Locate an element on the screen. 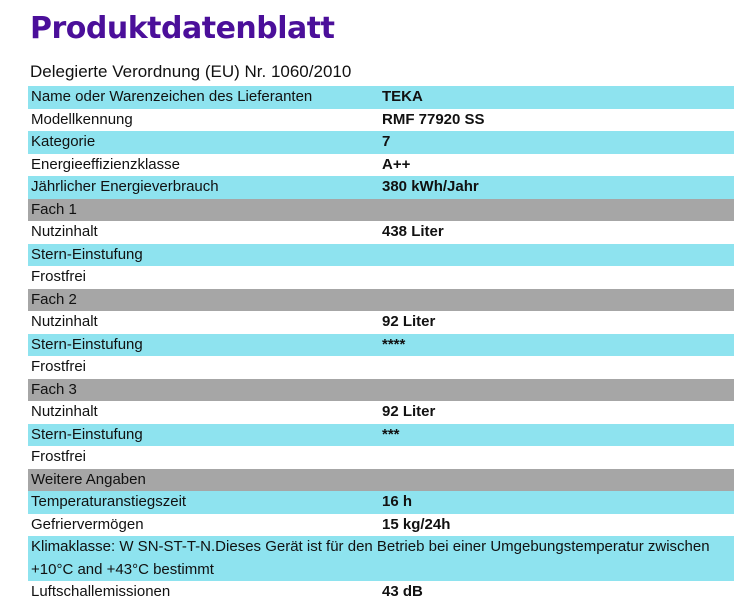  row-label: Jährlicher Energieverbrauch is located at coordinates (125, 186).